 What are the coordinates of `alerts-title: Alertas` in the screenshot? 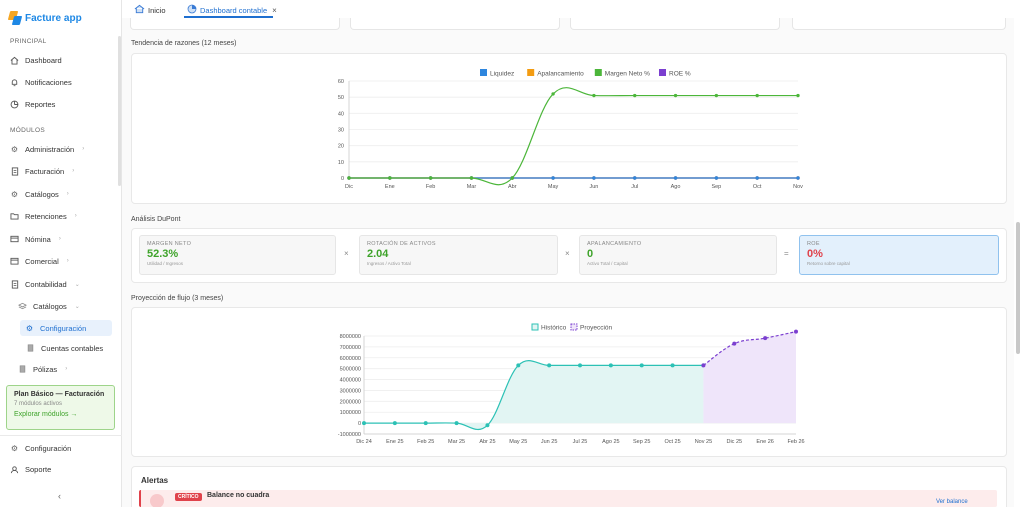 It's located at (155, 480).